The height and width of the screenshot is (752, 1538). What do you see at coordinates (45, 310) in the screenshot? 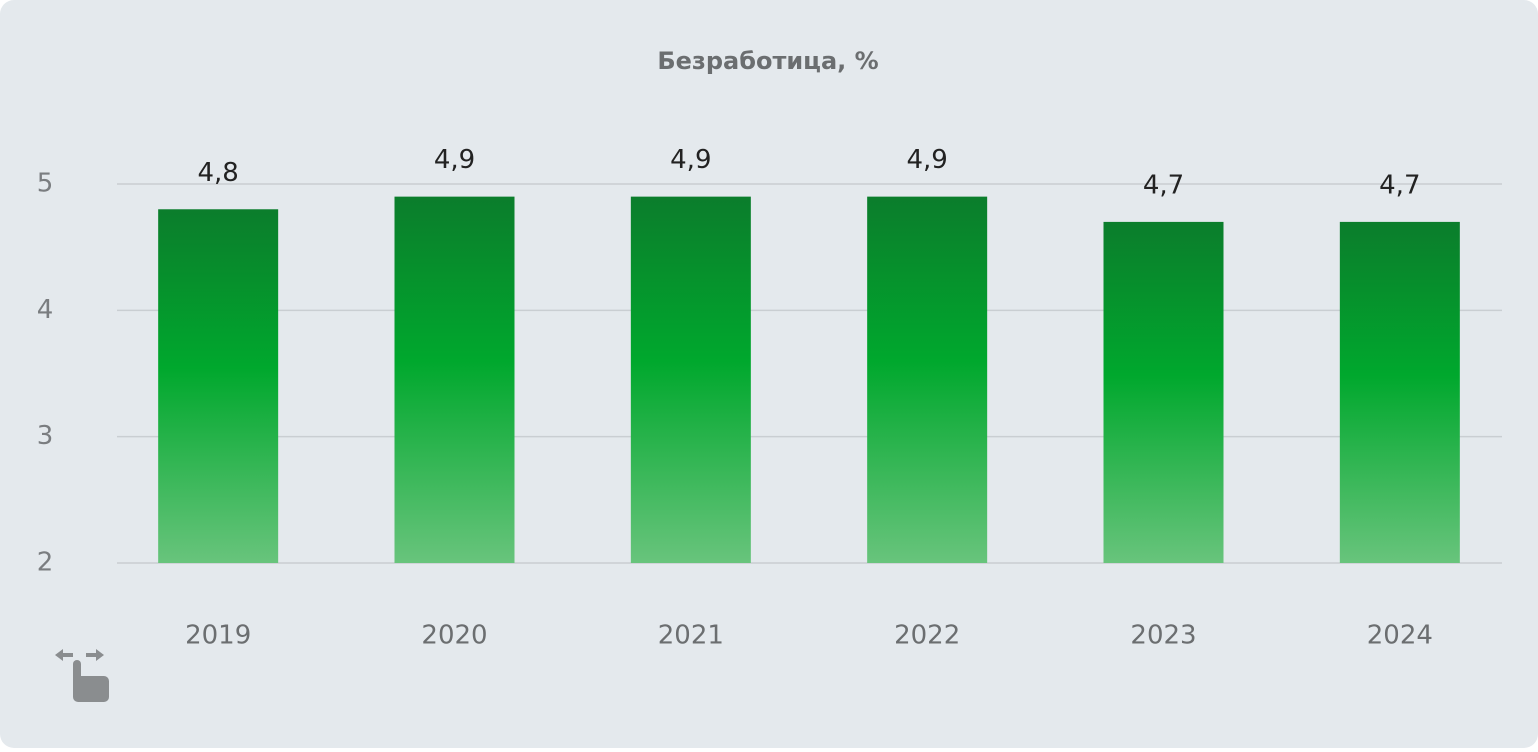
I see `y-tick-label: 4` at bounding box center [45, 310].